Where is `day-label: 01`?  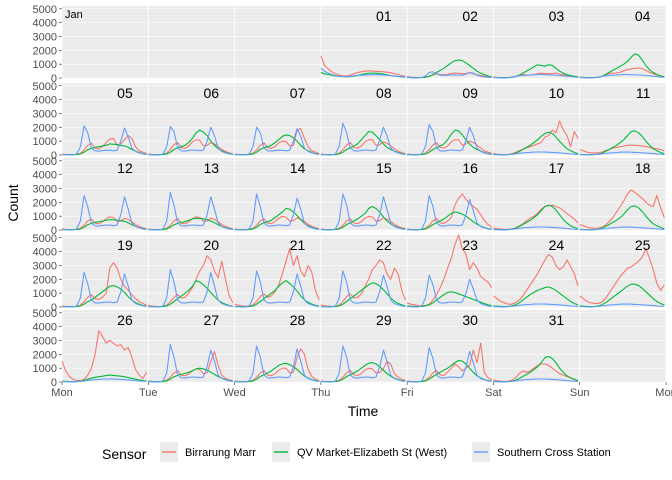 day-label: 01 is located at coordinates (384, 16).